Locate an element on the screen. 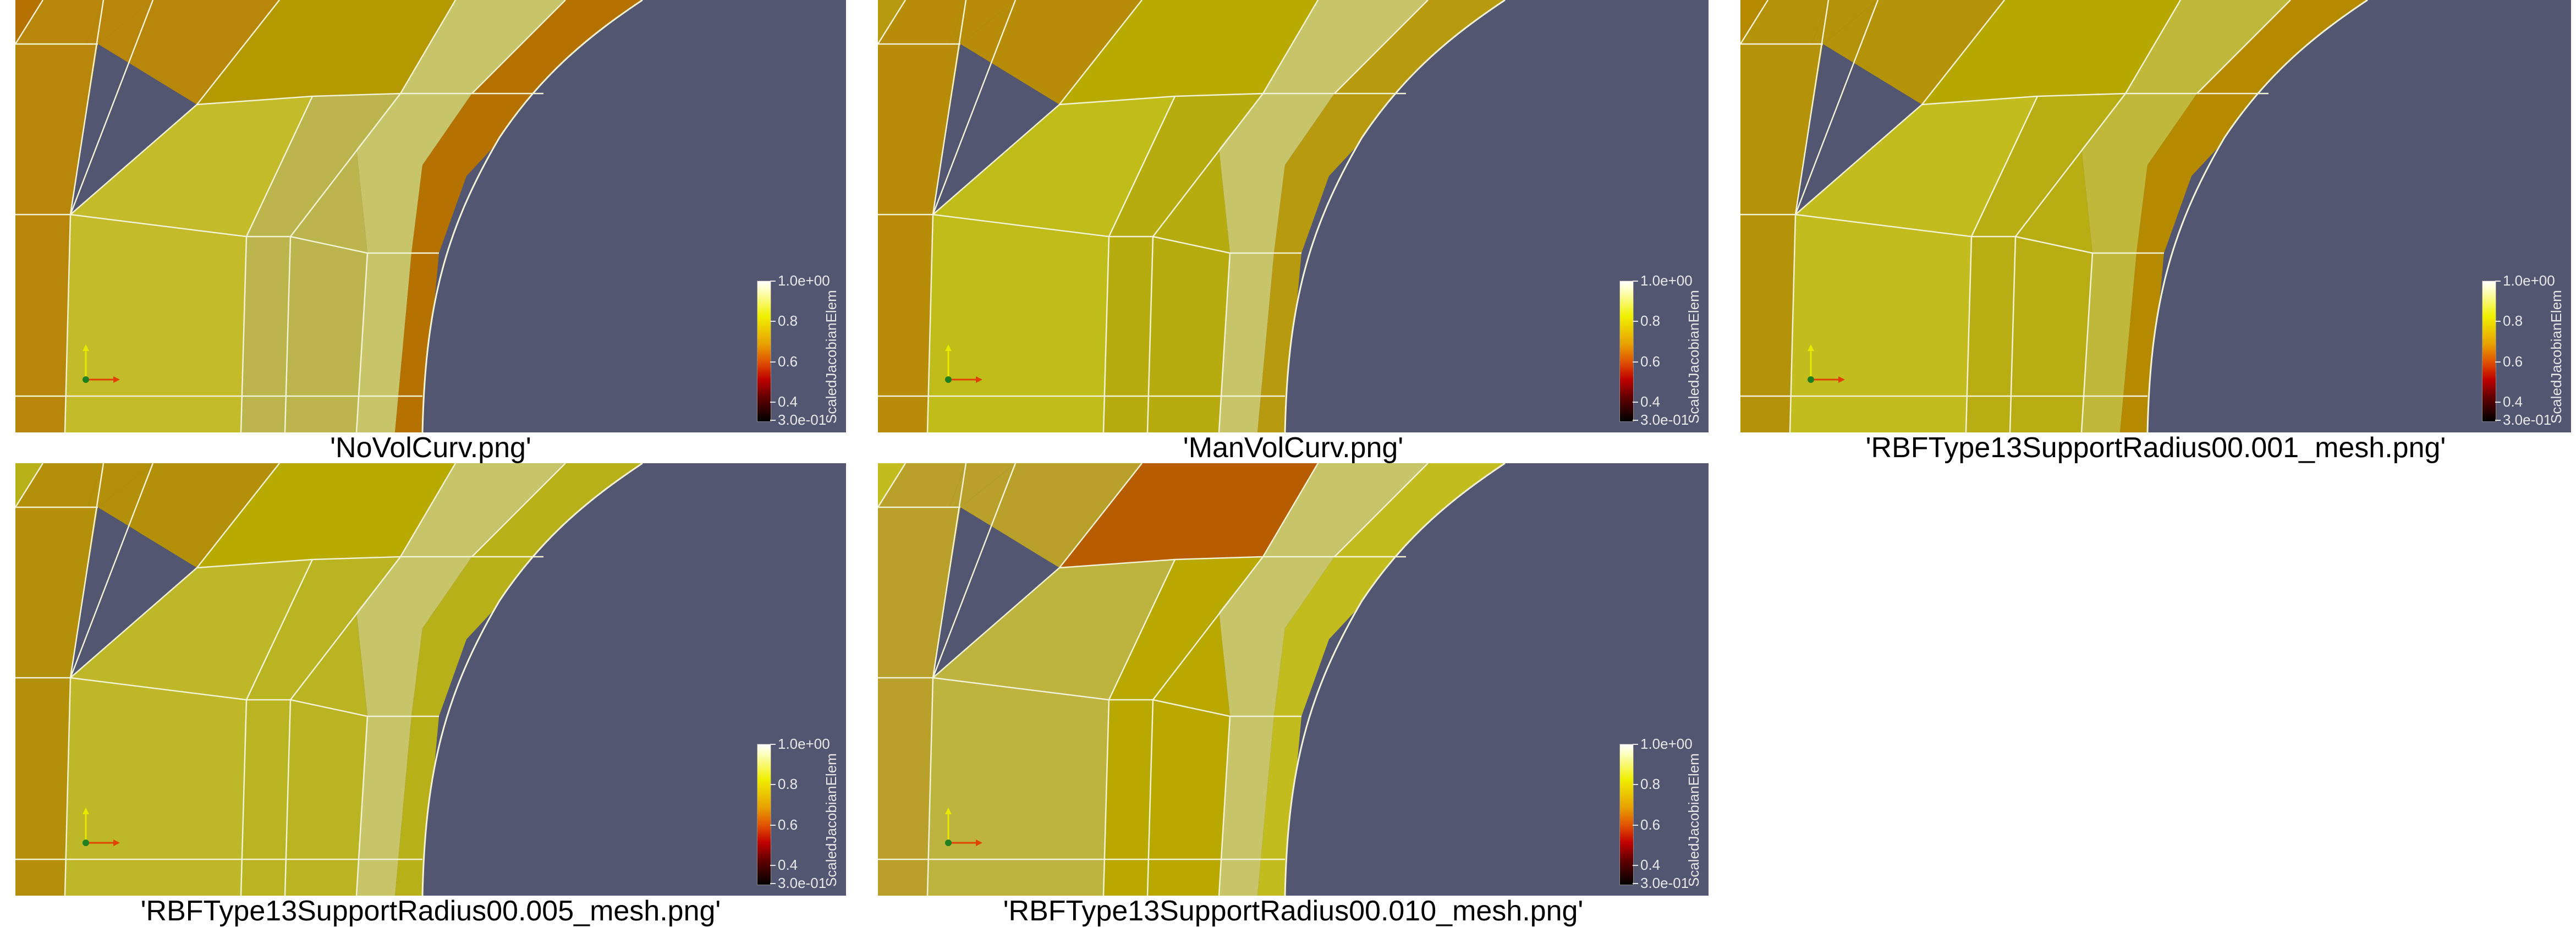 The height and width of the screenshot is (927, 2576). panel-caption: 'NoVolCurv.png' is located at coordinates (430, 448).